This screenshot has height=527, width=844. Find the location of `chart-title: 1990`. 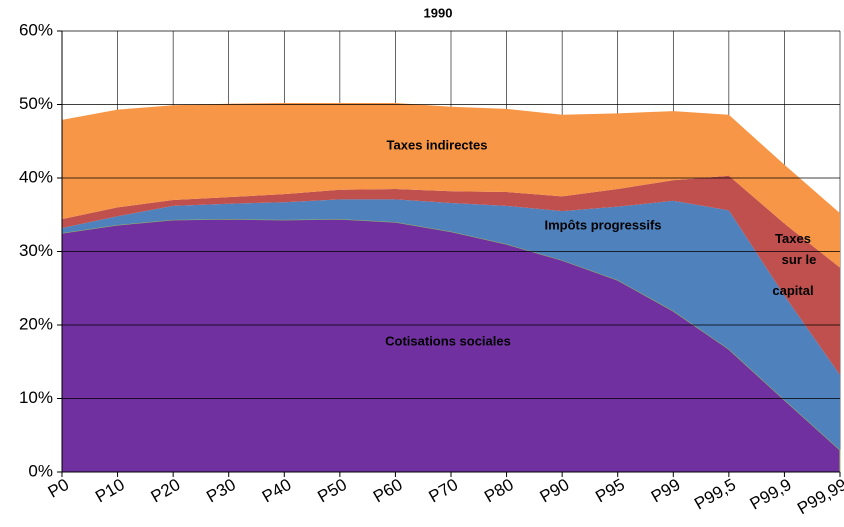

chart-title: 1990 is located at coordinates (438, 12).